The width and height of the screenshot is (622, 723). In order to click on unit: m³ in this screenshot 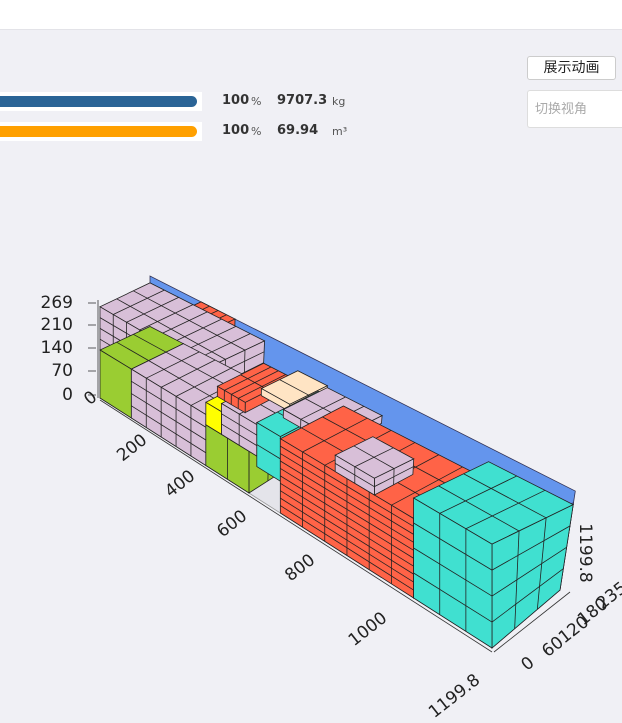, I will do `click(340, 131)`.